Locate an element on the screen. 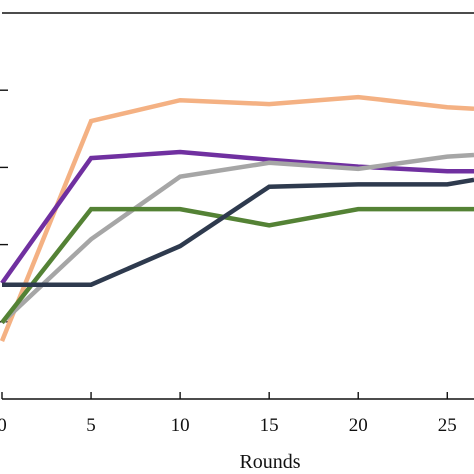 Image resolution: width=474 pixels, height=474 pixels. tick-labels: 0 5 10 15 20 25 is located at coordinates (228, 425).